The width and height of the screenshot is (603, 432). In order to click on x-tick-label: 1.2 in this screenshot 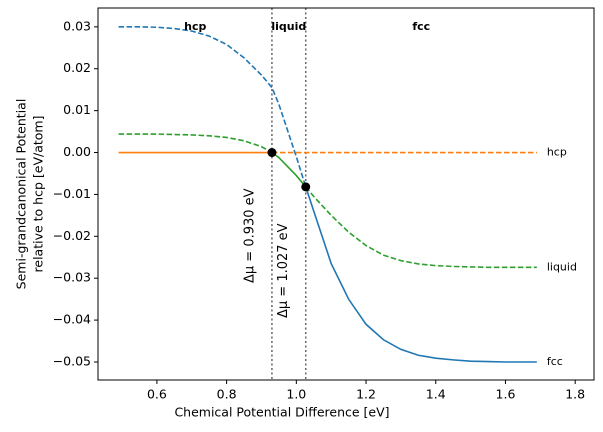, I will do `click(366, 394)`.